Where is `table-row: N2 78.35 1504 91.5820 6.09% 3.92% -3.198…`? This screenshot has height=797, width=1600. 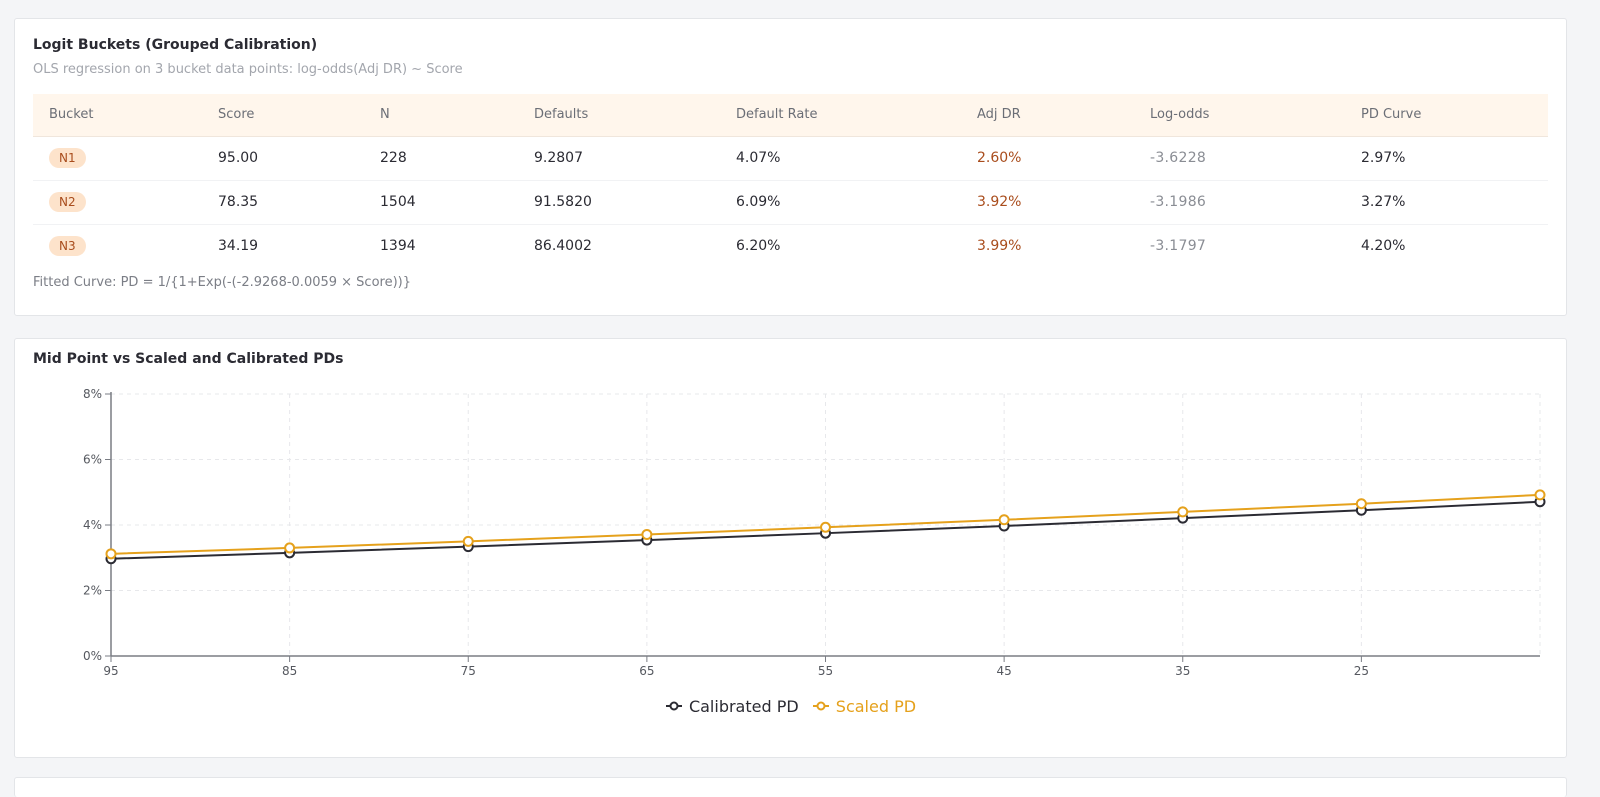
table-row: N2 78.35 1504 91.5820 6.09% 3.92% -3.198… is located at coordinates (790, 203).